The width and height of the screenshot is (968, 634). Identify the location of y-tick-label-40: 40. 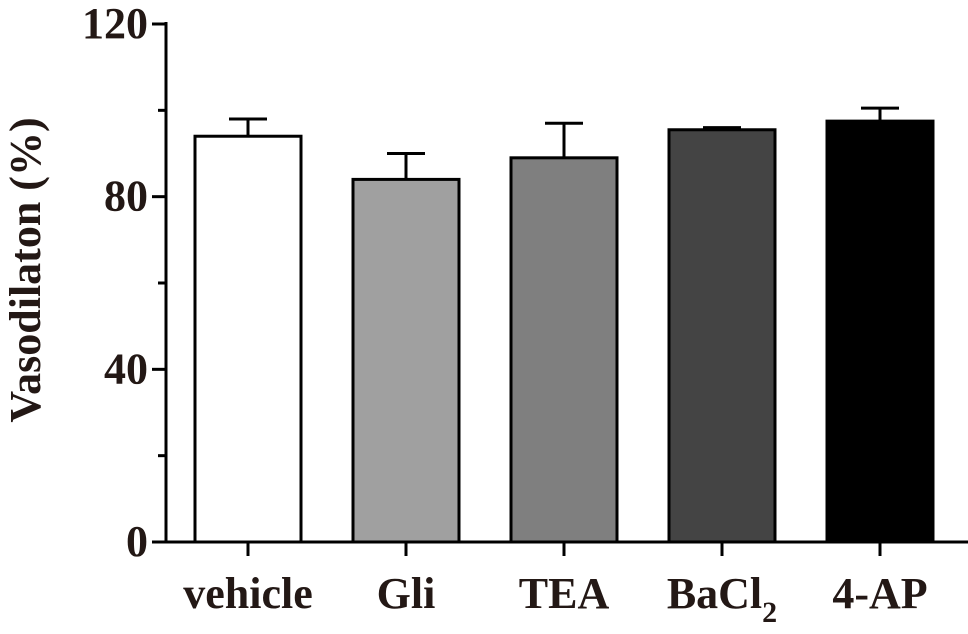
(126, 368).